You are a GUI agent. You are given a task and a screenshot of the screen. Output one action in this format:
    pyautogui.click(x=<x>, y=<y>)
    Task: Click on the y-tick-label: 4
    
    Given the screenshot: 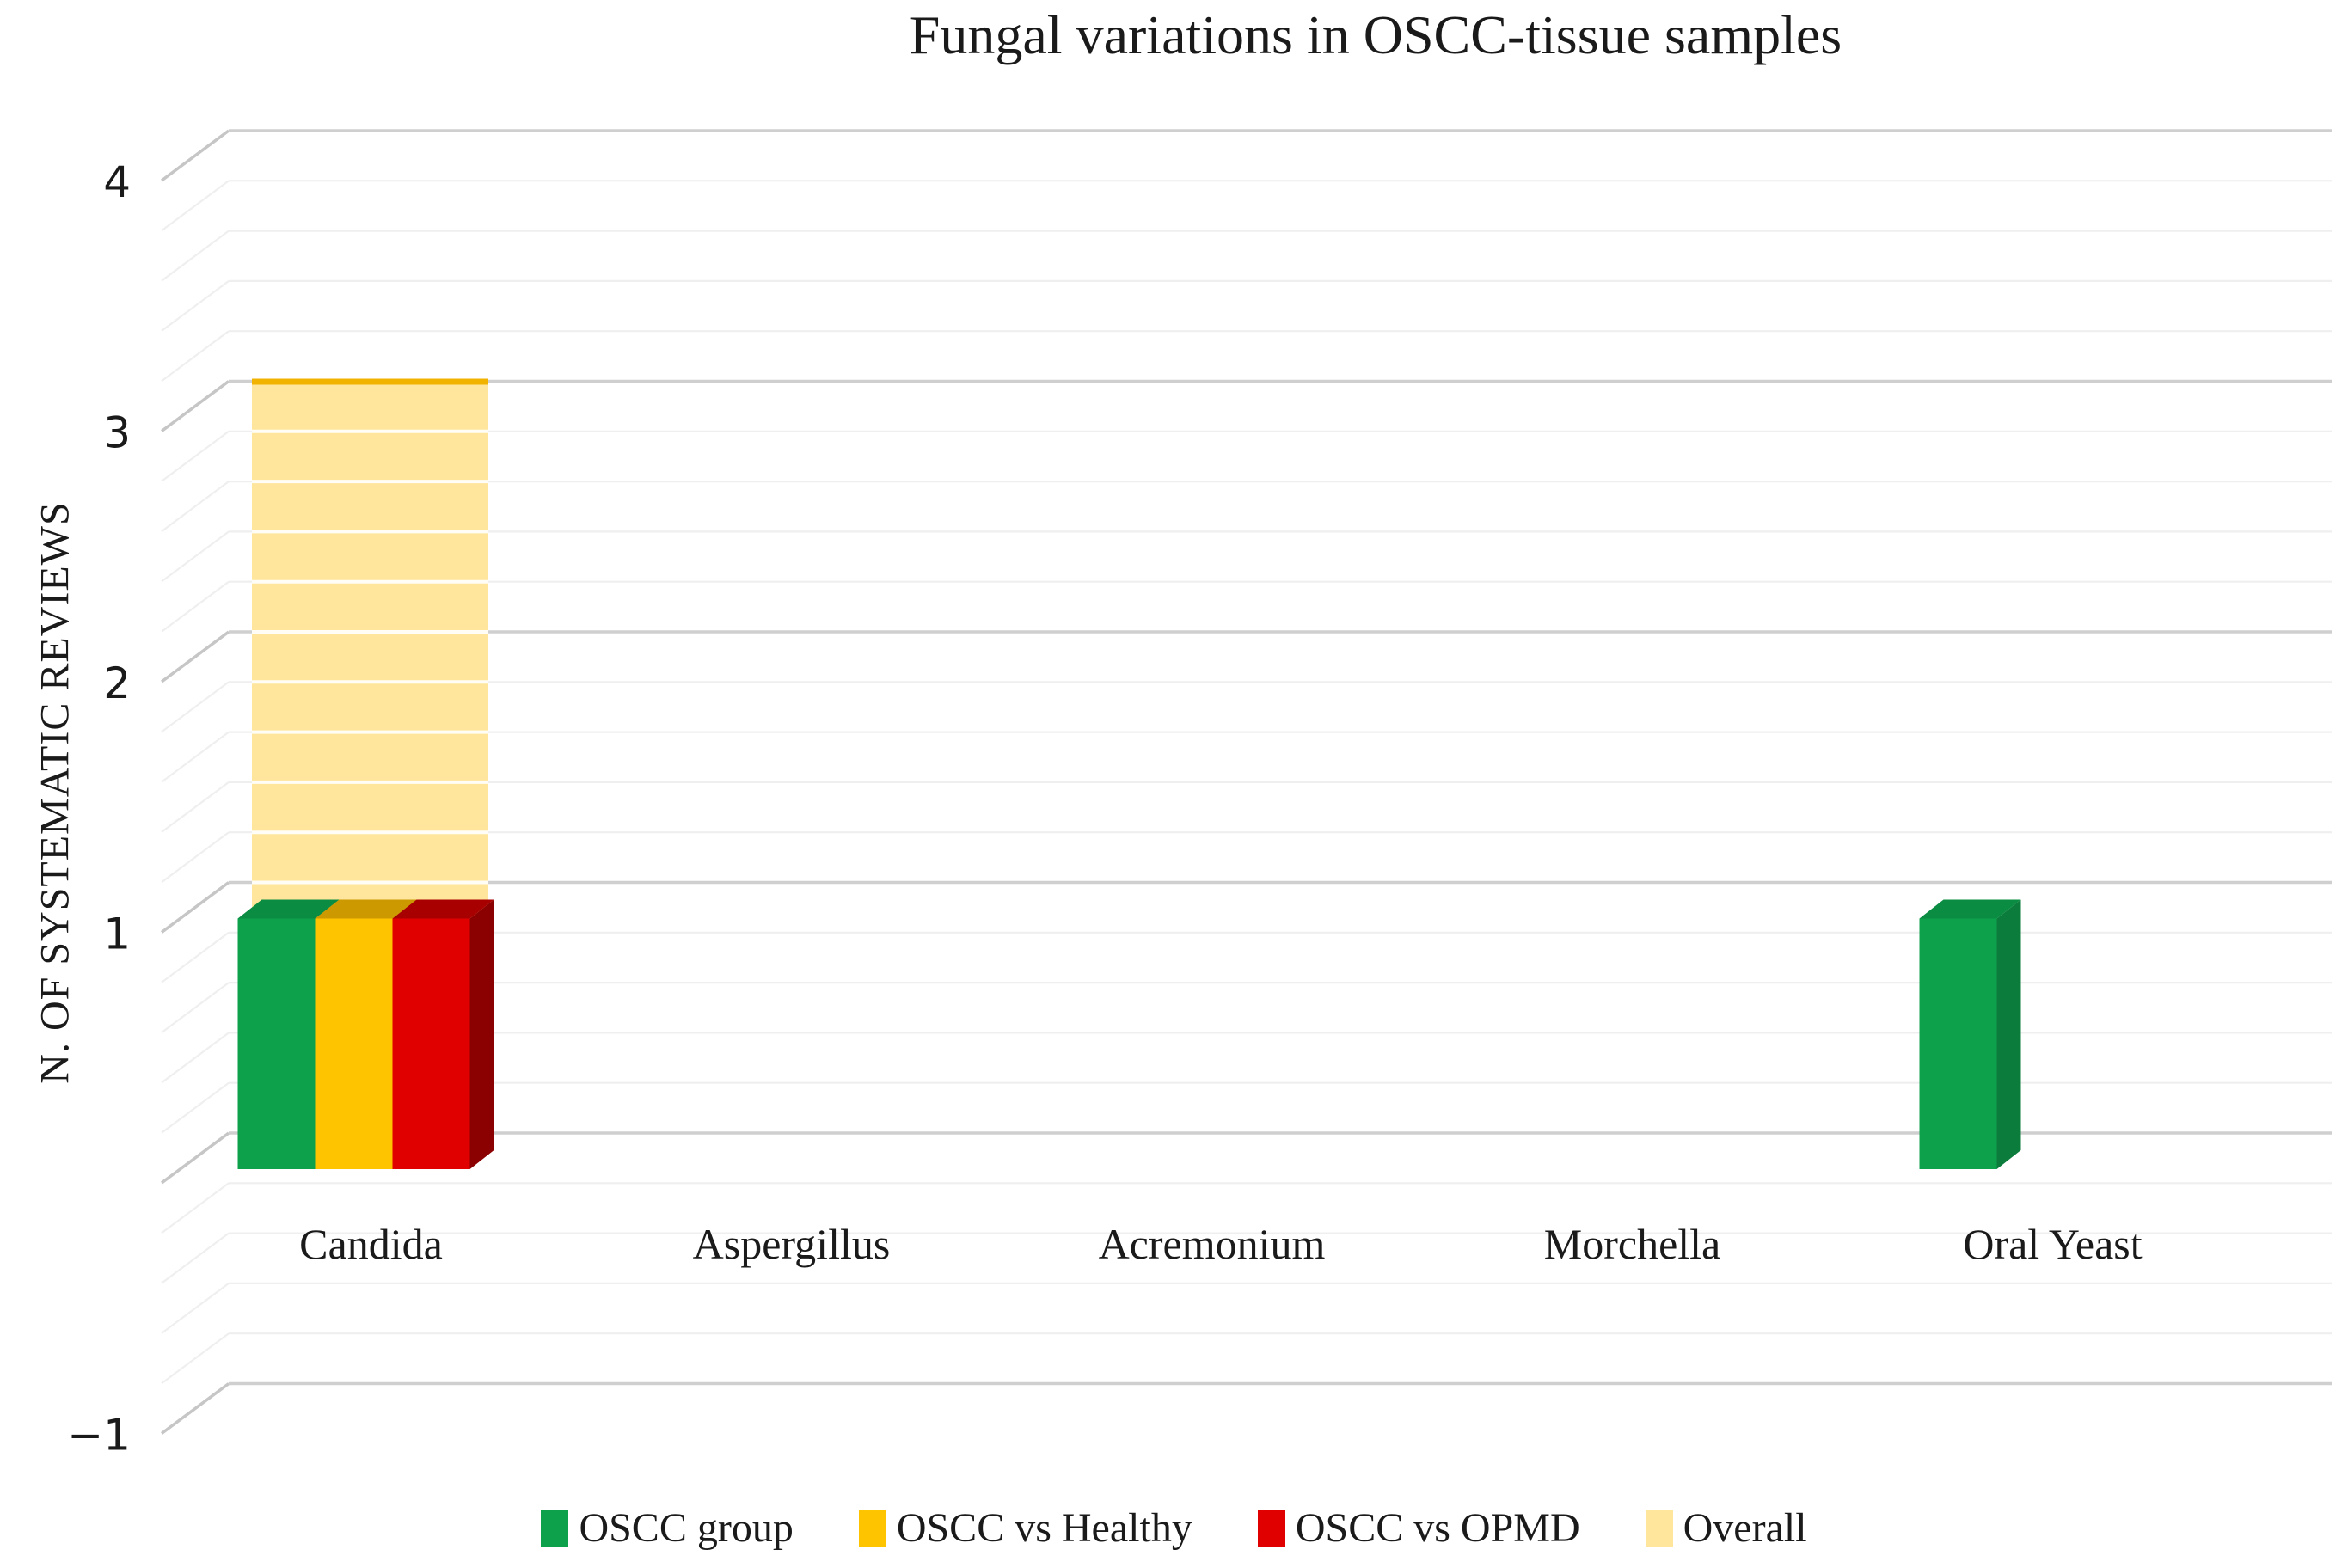 What is the action you would take?
    pyautogui.click(x=117, y=182)
    